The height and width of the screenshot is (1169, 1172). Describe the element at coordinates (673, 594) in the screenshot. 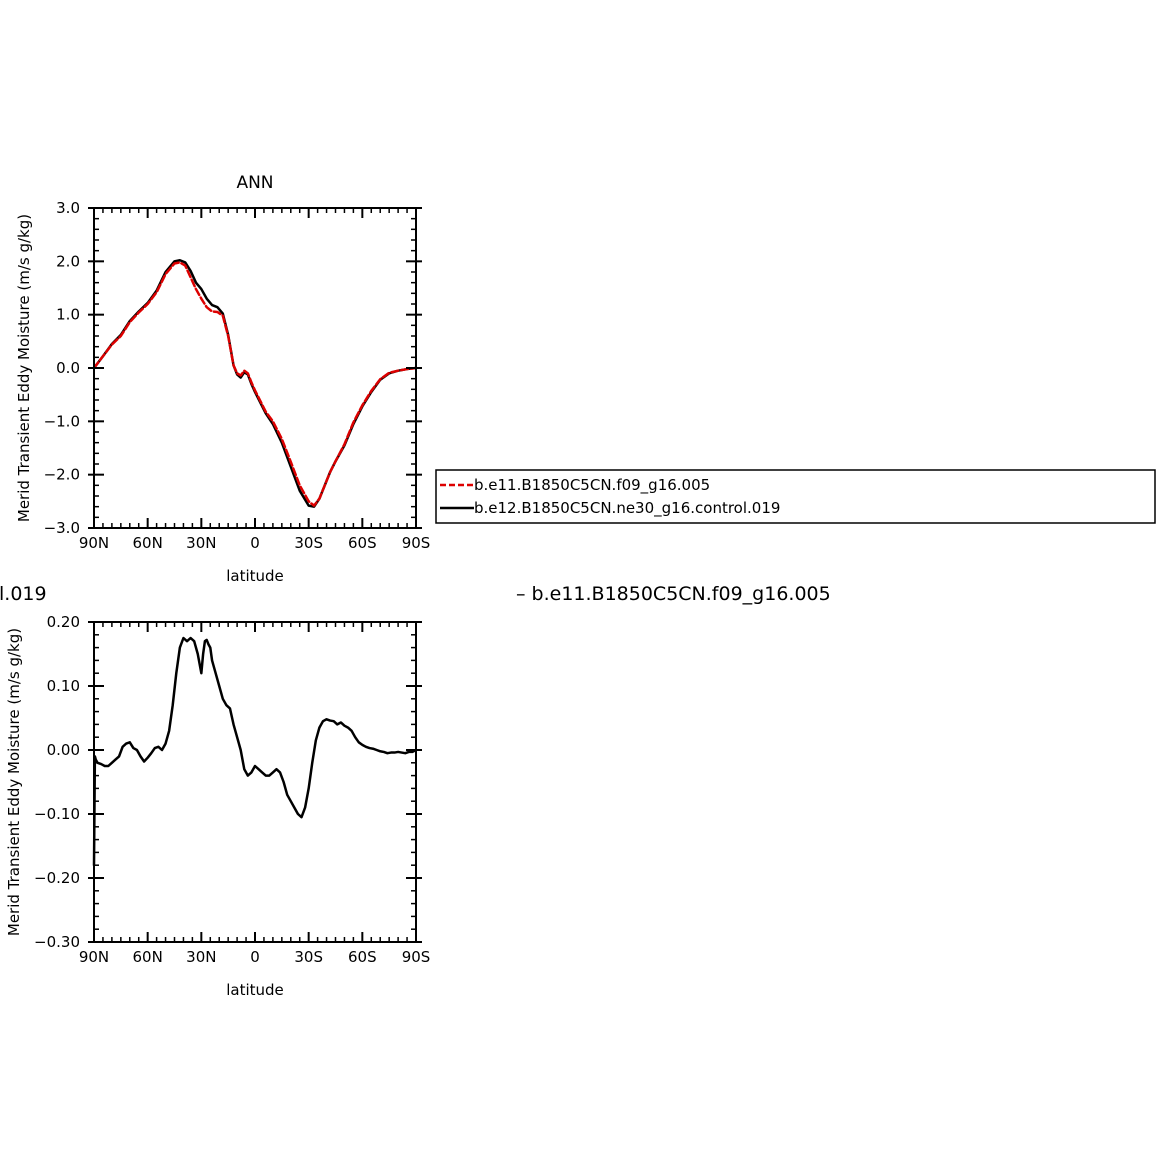

I see `diff-caption-right: – b.e11.B1850C5CN.f09_g16.005` at that location.